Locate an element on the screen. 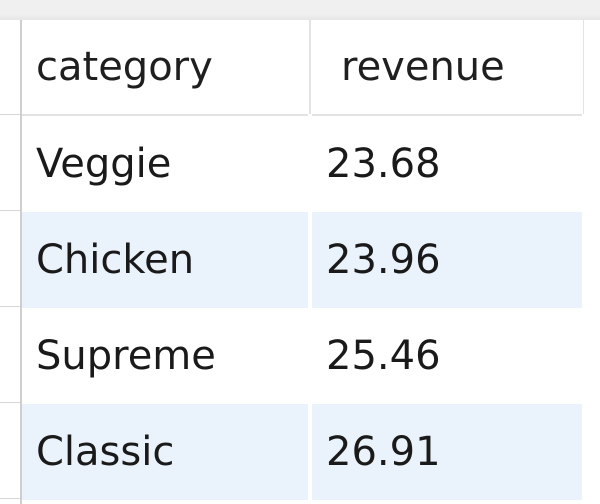 Image resolution: width=600 pixels, height=504 pixels. grid-right-edge is located at coordinates (592, 262).